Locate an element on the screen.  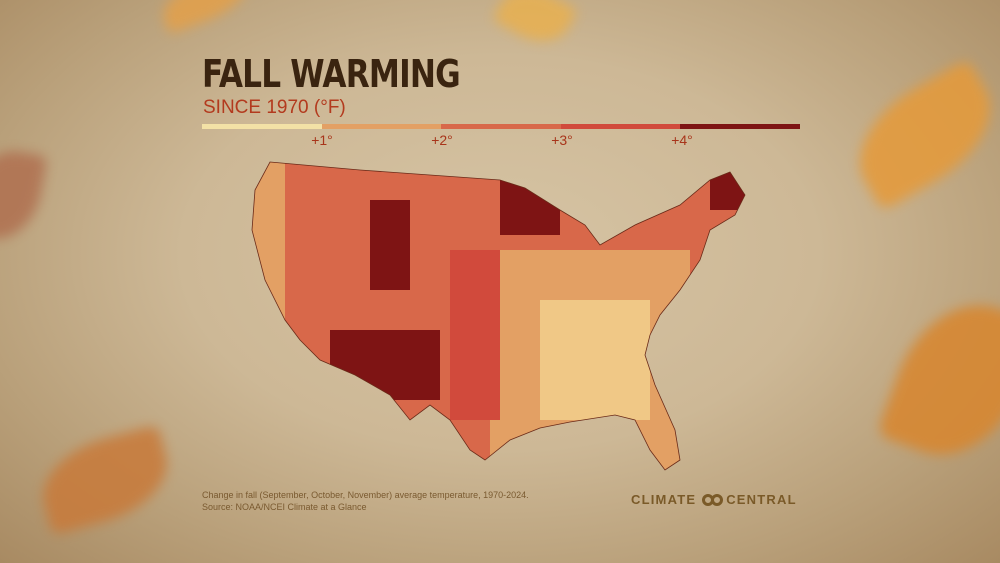
map-region-plains is located at coordinates (475, 335).